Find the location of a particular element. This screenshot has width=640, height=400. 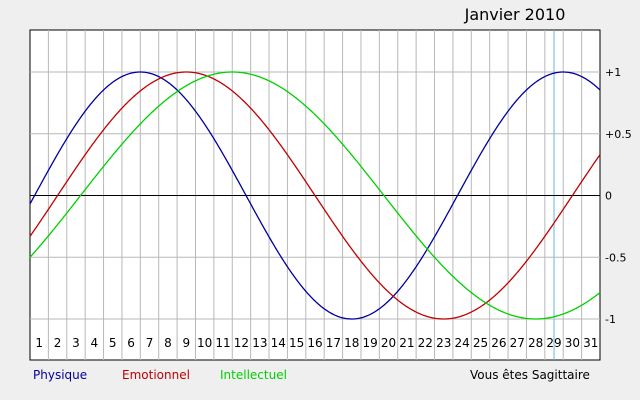

x-tick-label: 1 is located at coordinates (39, 343).